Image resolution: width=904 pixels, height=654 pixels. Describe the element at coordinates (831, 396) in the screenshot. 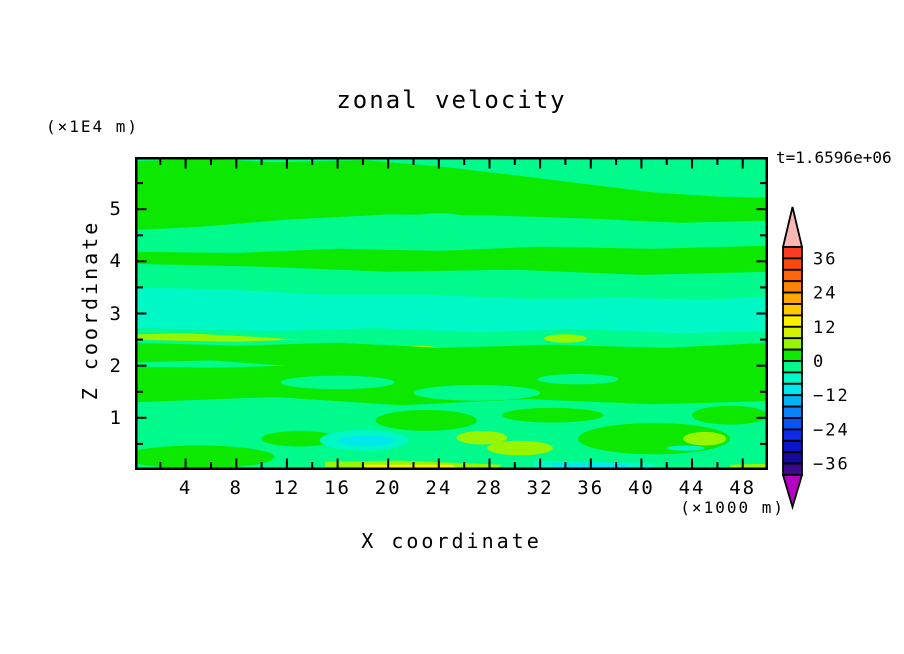

I see `colorbar-tick-label: −12` at that location.